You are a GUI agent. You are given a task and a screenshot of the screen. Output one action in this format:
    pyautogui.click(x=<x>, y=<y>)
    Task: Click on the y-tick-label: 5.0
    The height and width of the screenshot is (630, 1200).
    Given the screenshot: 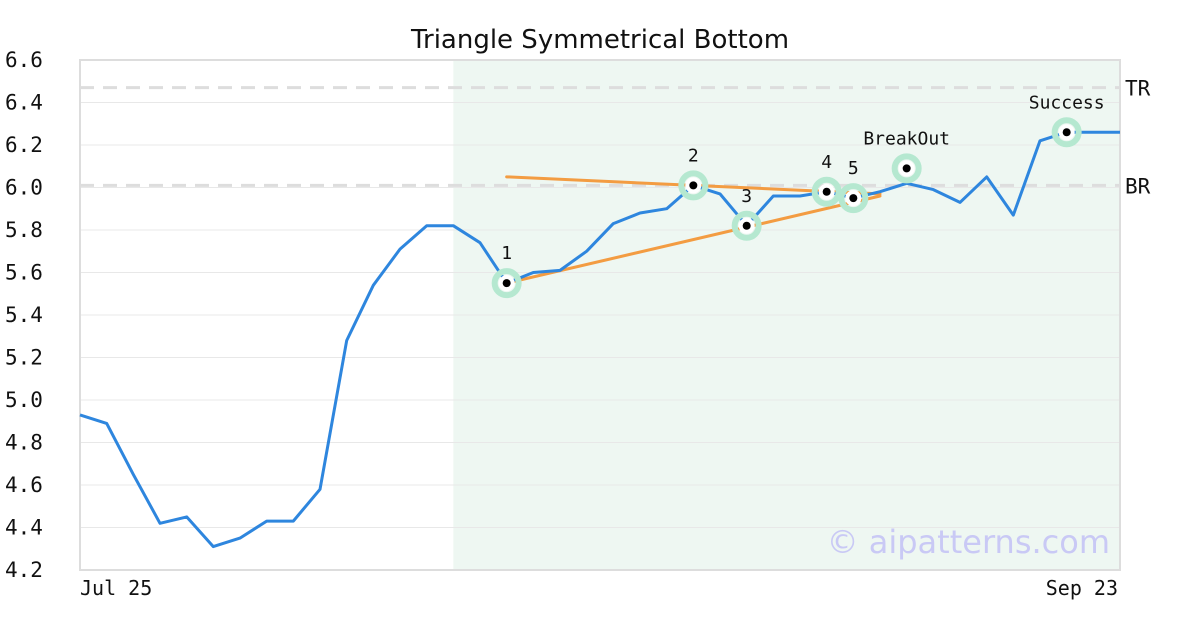 What is the action you would take?
    pyautogui.click(x=24, y=400)
    